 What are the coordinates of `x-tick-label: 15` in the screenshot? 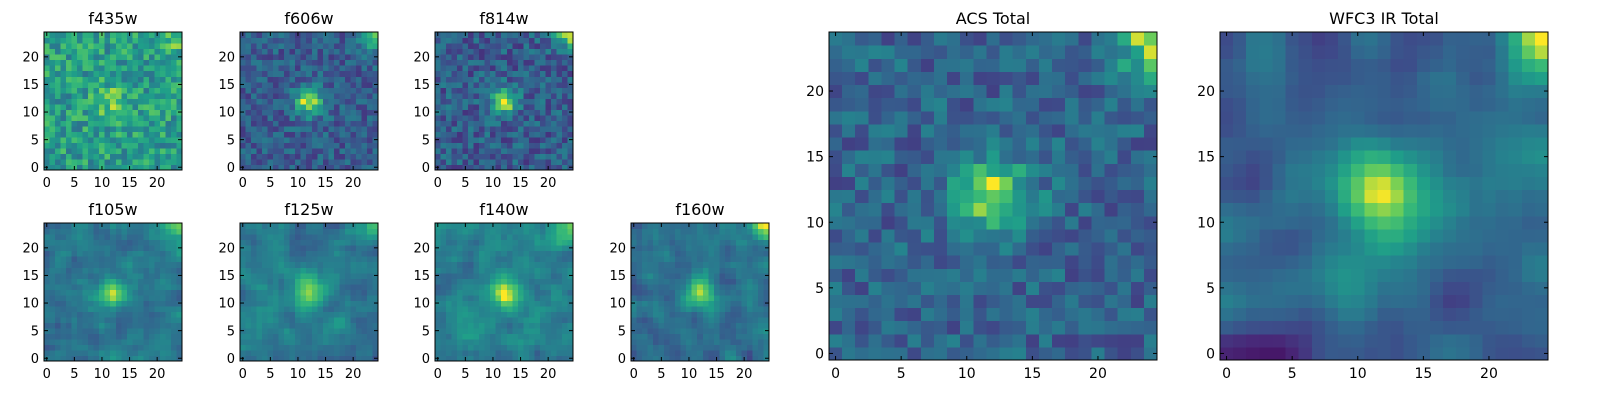 It's located at (520, 183).